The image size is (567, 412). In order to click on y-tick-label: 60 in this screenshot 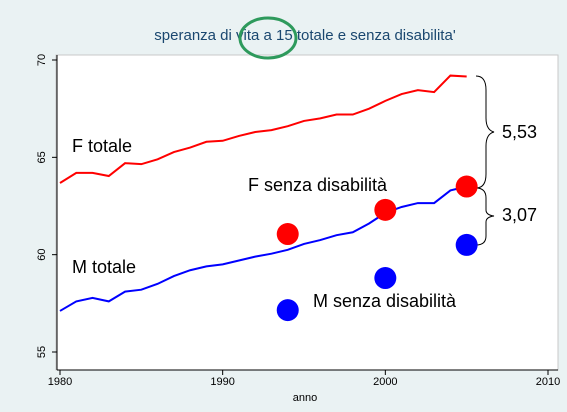, I will do `click(42, 255)`.